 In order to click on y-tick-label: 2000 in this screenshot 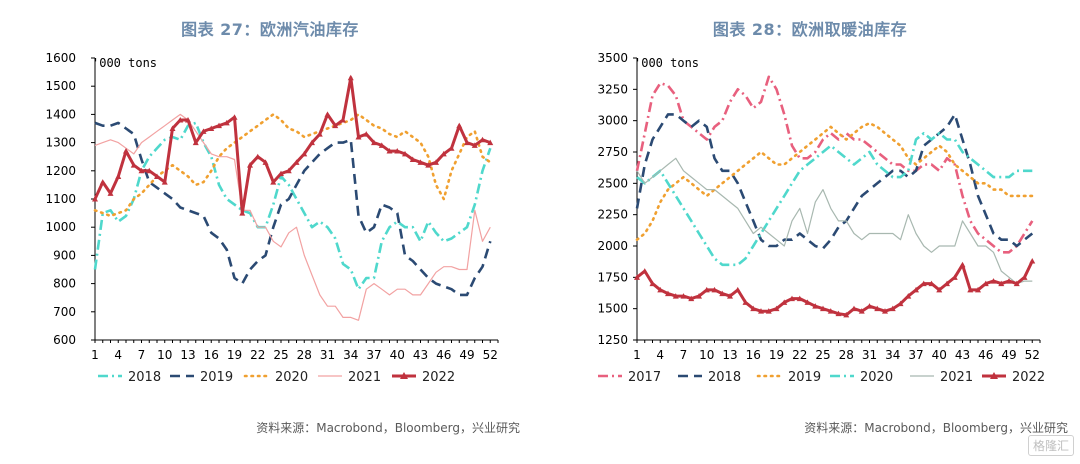, I will do `click(612, 246)`.